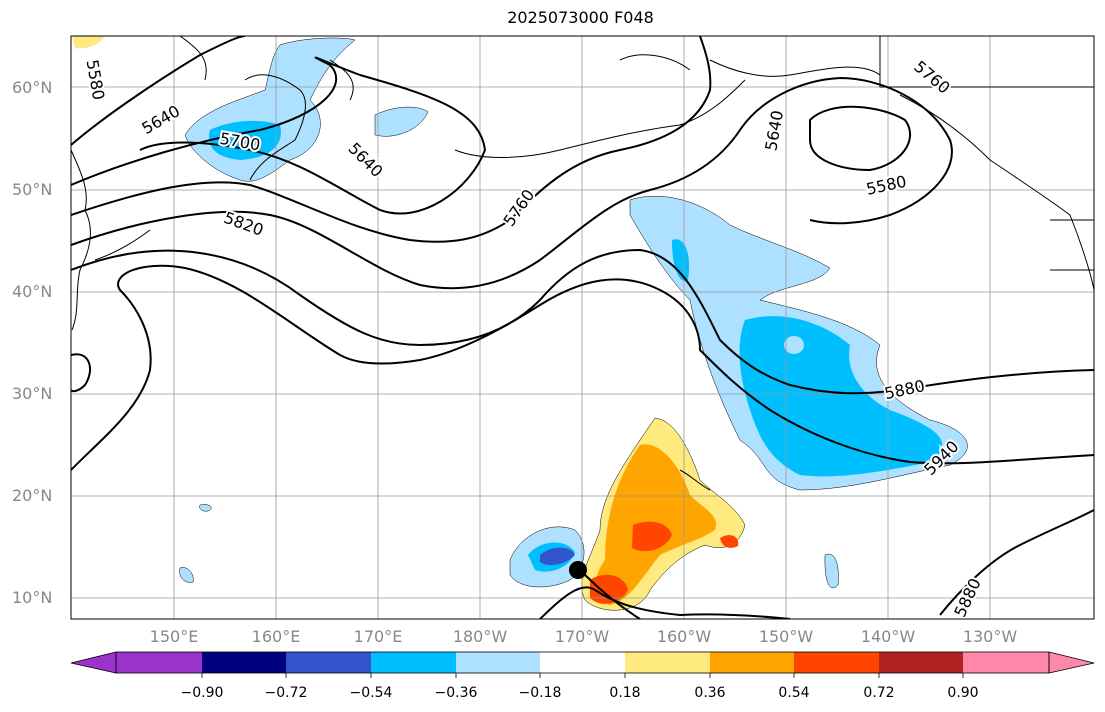 The width and height of the screenshot is (1105, 712). Describe the element at coordinates (205, 508) in the screenshot. I see `light-blue-patch-tiny` at that location.